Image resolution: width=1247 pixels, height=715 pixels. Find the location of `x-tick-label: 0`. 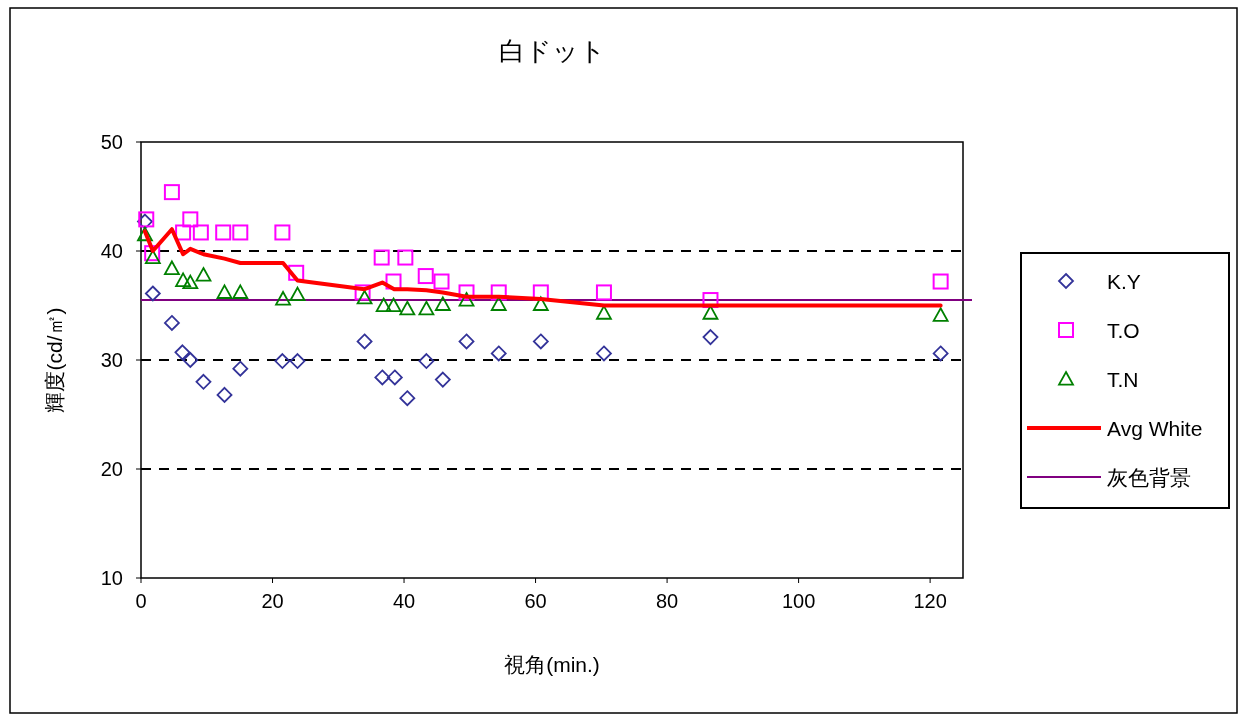

x-tick-label: 0 is located at coordinates (141, 601).